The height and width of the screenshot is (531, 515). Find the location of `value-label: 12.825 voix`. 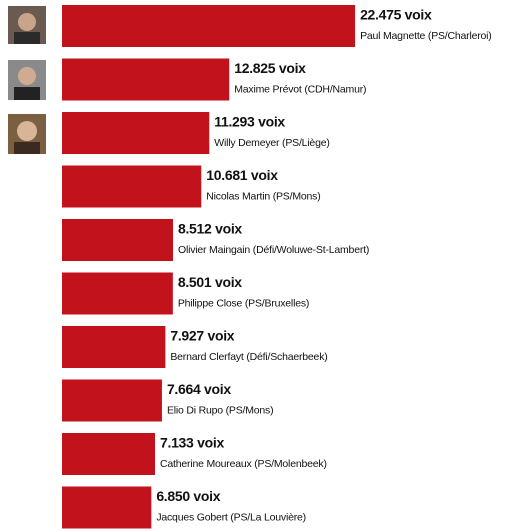

value-label: 12.825 voix is located at coordinates (270, 68).